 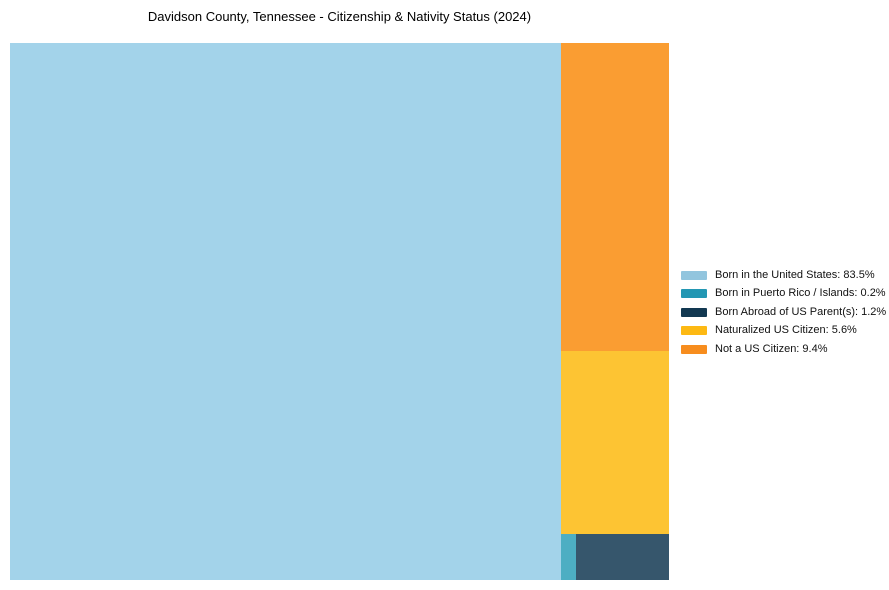 I want to click on legend-item: Born Abroad of US Parent(s): 1.2%, so click(x=783, y=312).